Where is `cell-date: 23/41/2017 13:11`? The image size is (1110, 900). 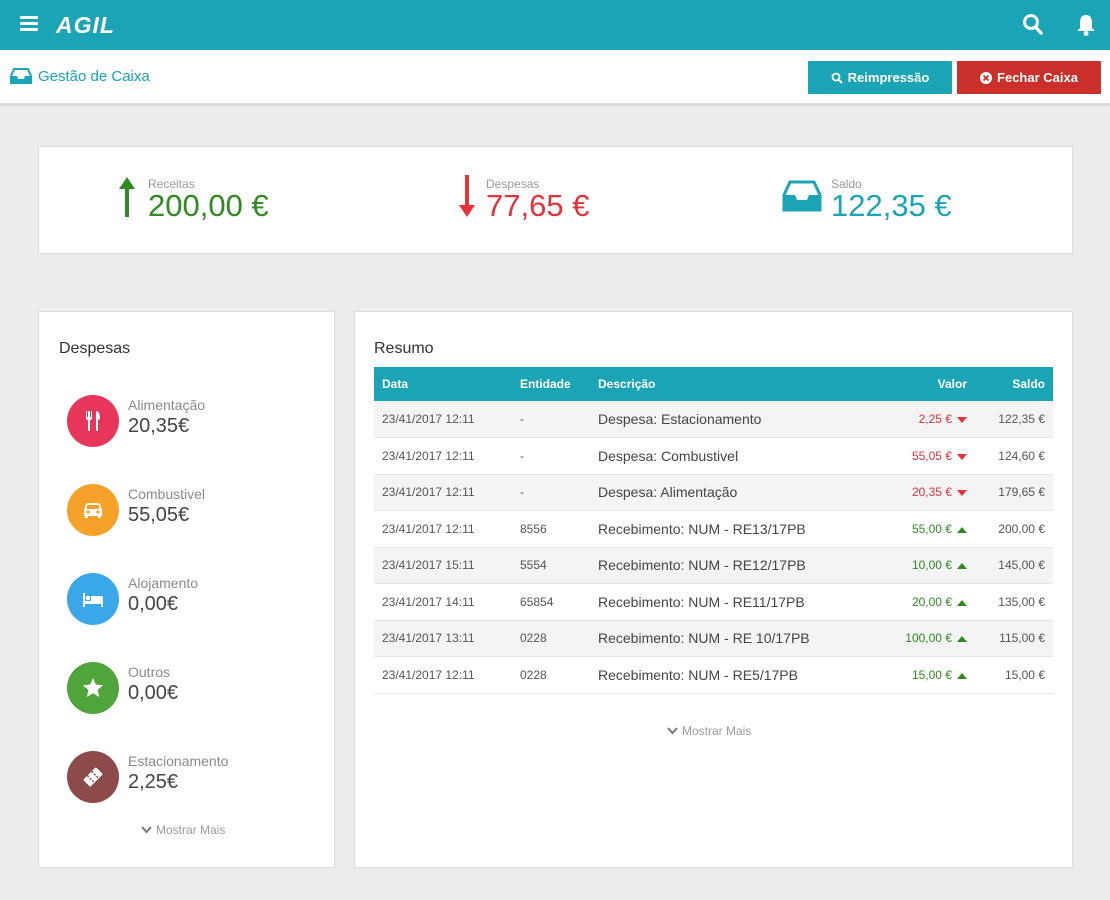 cell-date: 23/41/2017 13:11 is located at coordinates (443, 638).